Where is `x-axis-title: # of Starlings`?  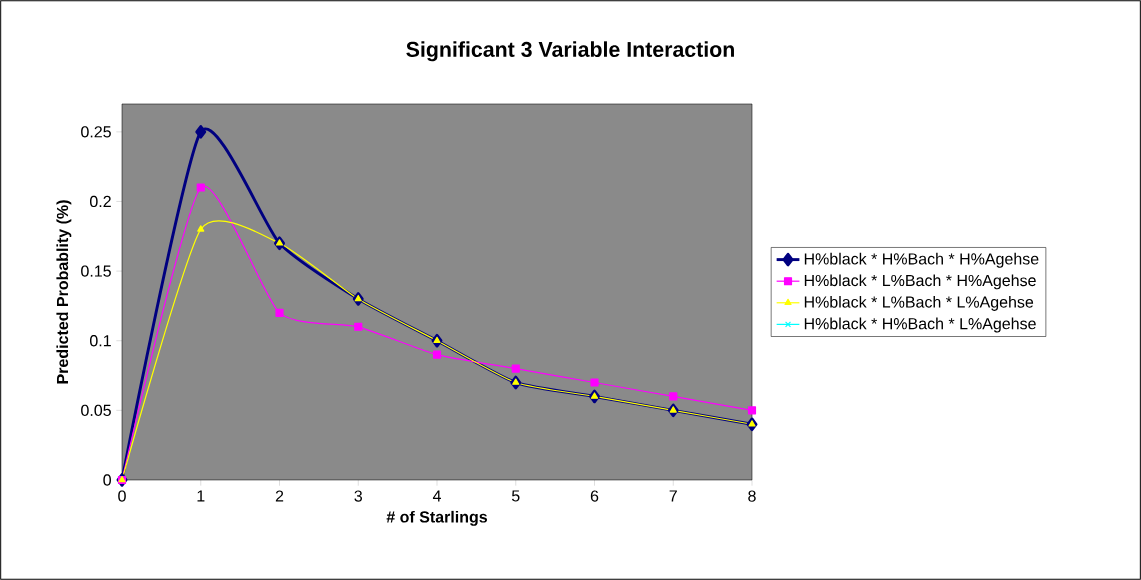
x-axis-title: # of Starlings is located at coordinates (437, 518).